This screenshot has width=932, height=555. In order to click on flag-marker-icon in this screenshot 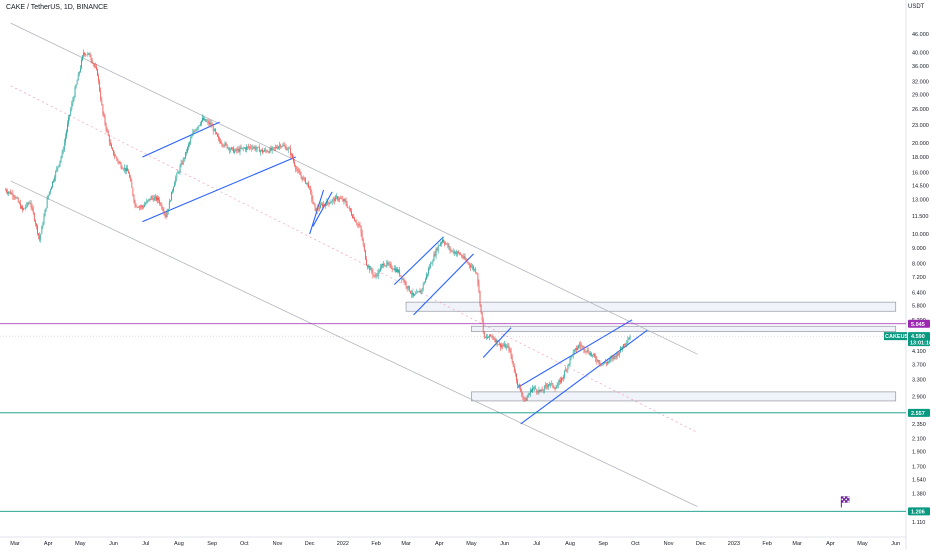, I will do `click(845, 502)`.